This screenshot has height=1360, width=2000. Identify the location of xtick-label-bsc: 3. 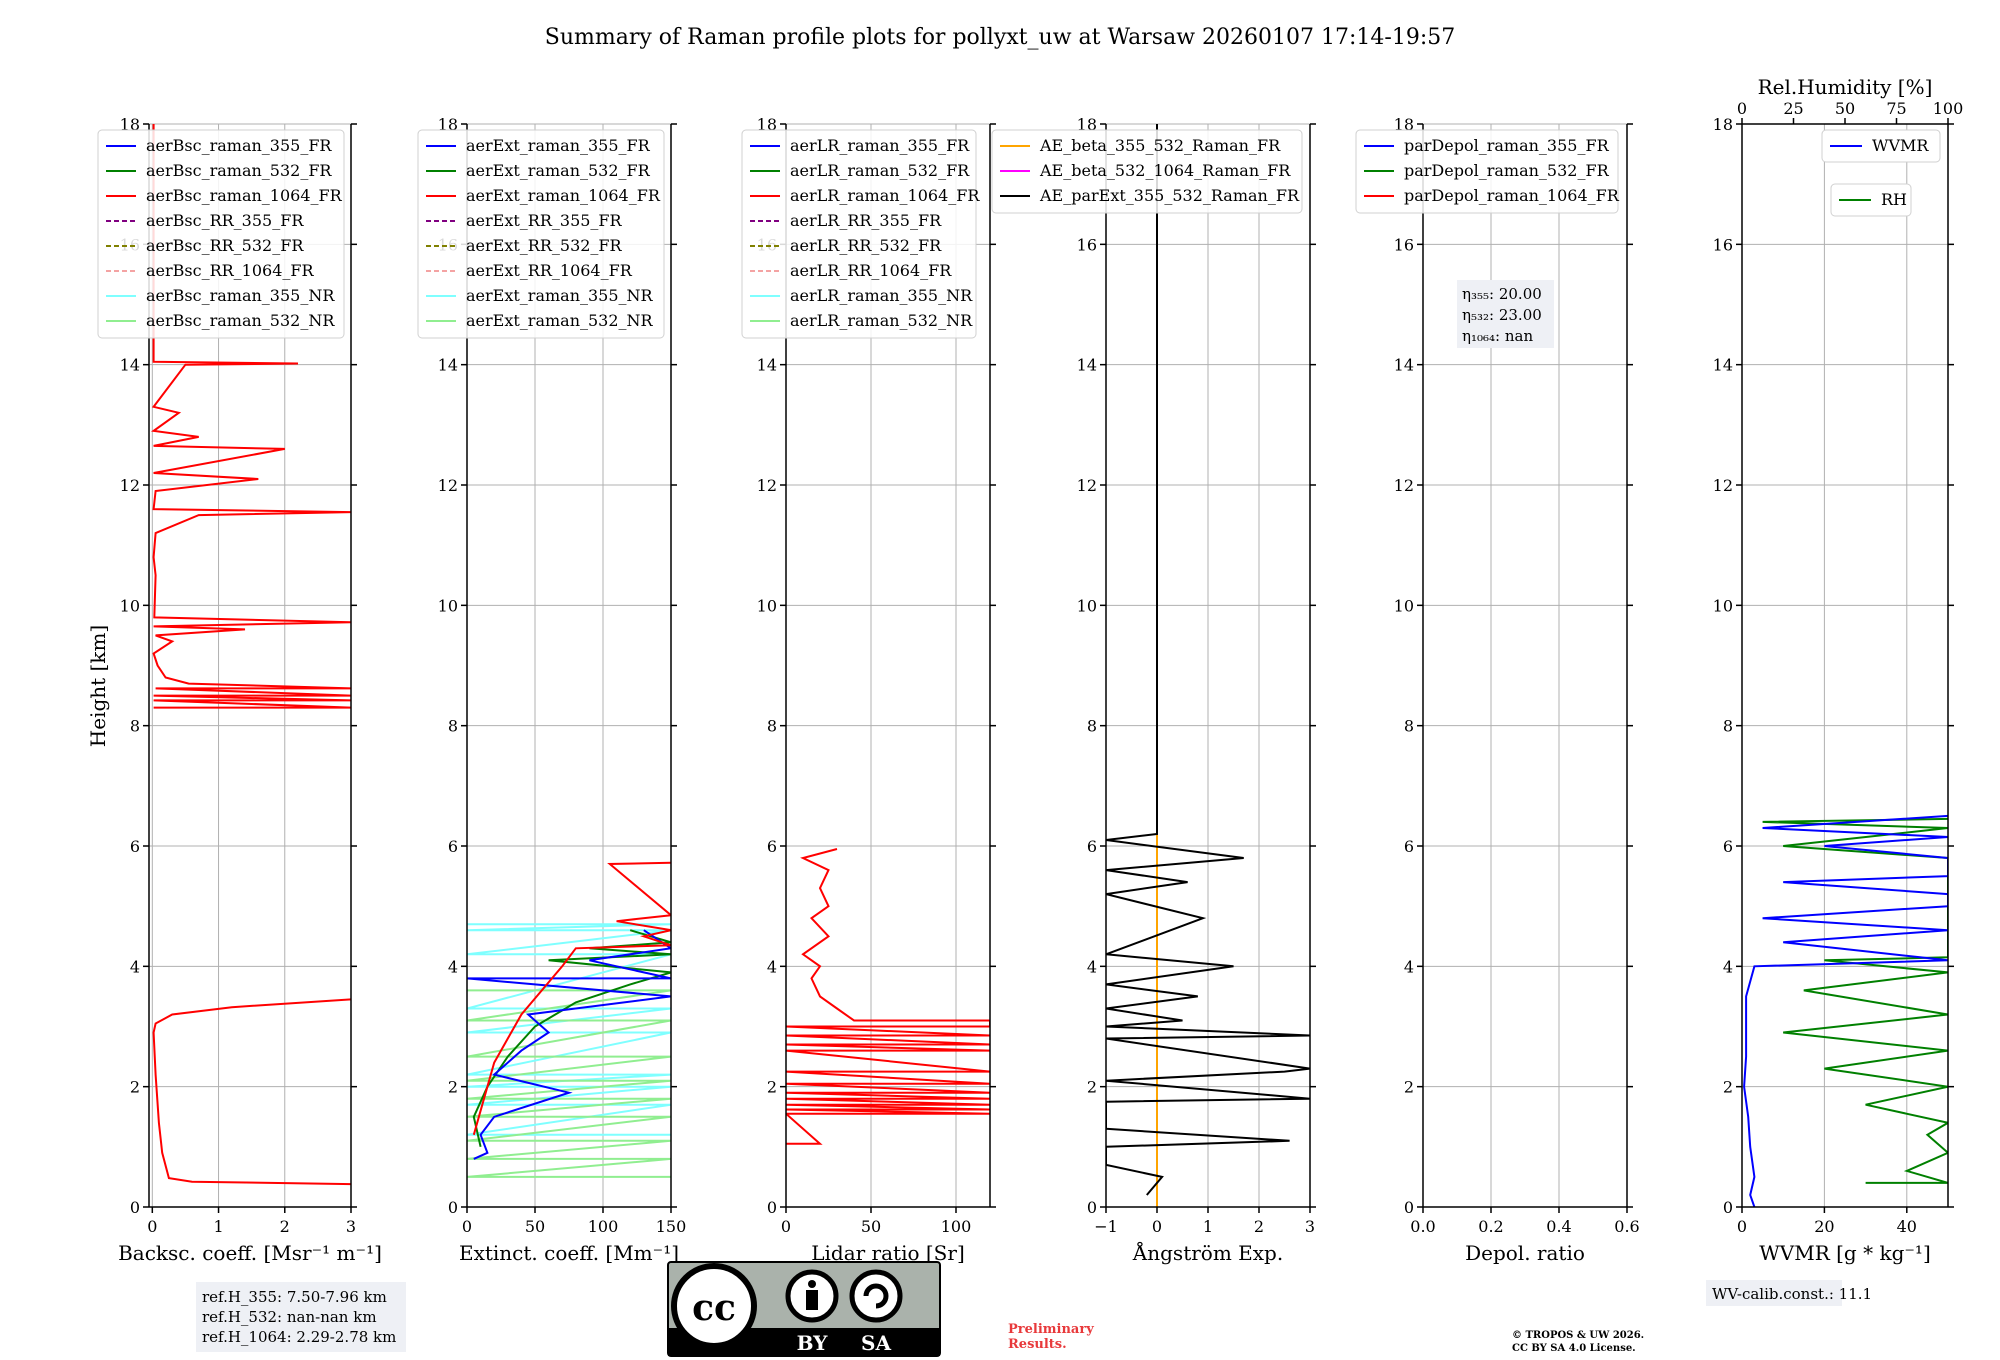
(351, 1226).